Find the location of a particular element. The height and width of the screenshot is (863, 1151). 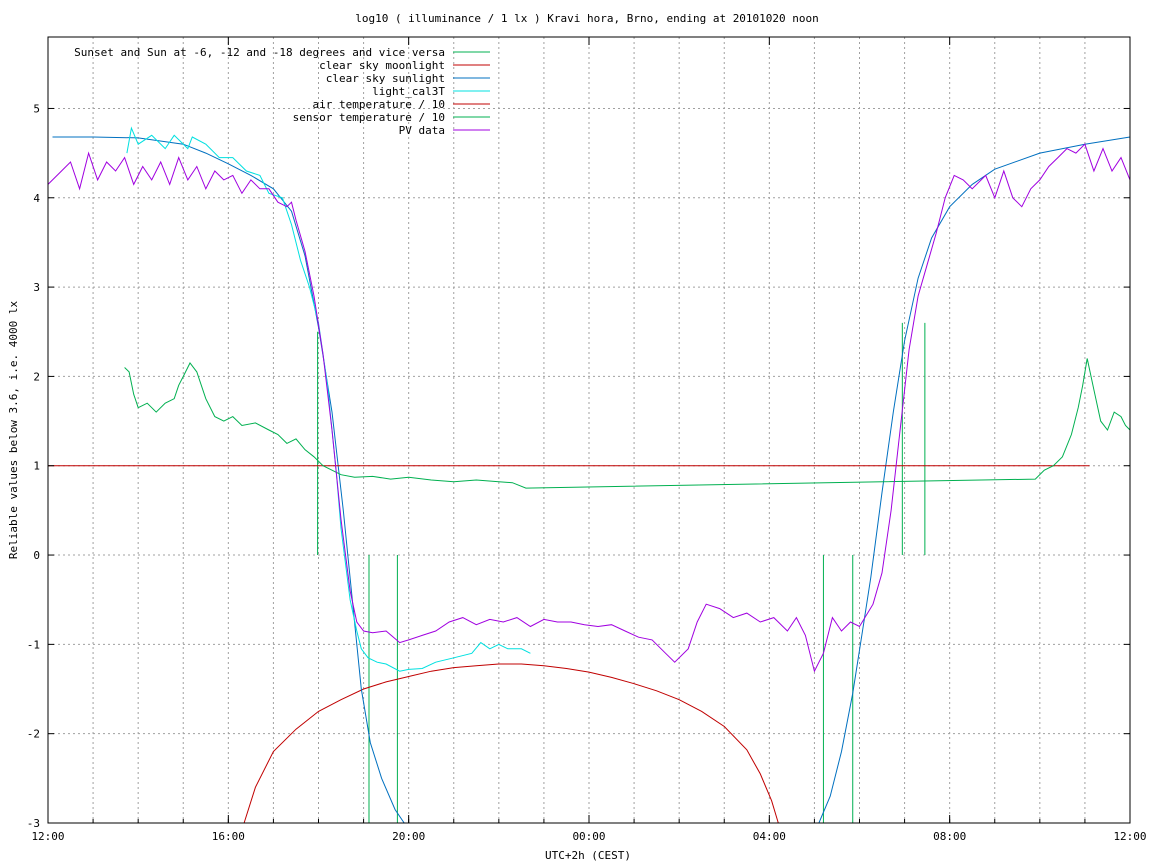

y-tick-label: -1 is located at coordinates (33, 644).